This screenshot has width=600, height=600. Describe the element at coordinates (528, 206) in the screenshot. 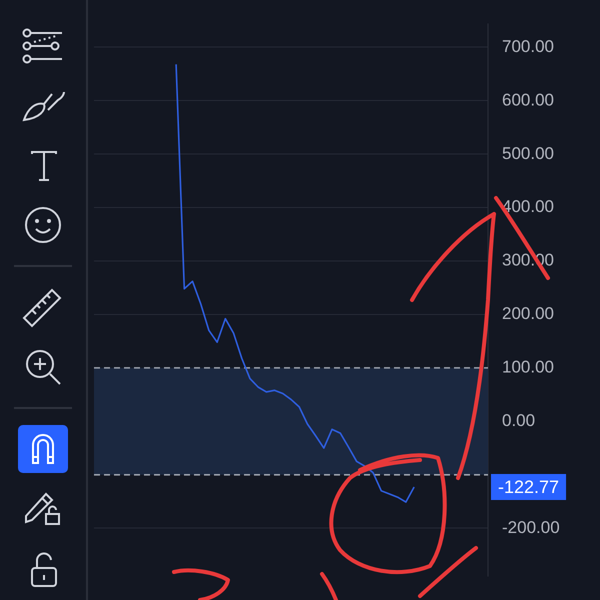

I see `y-tick-label: 400.00` at that location.